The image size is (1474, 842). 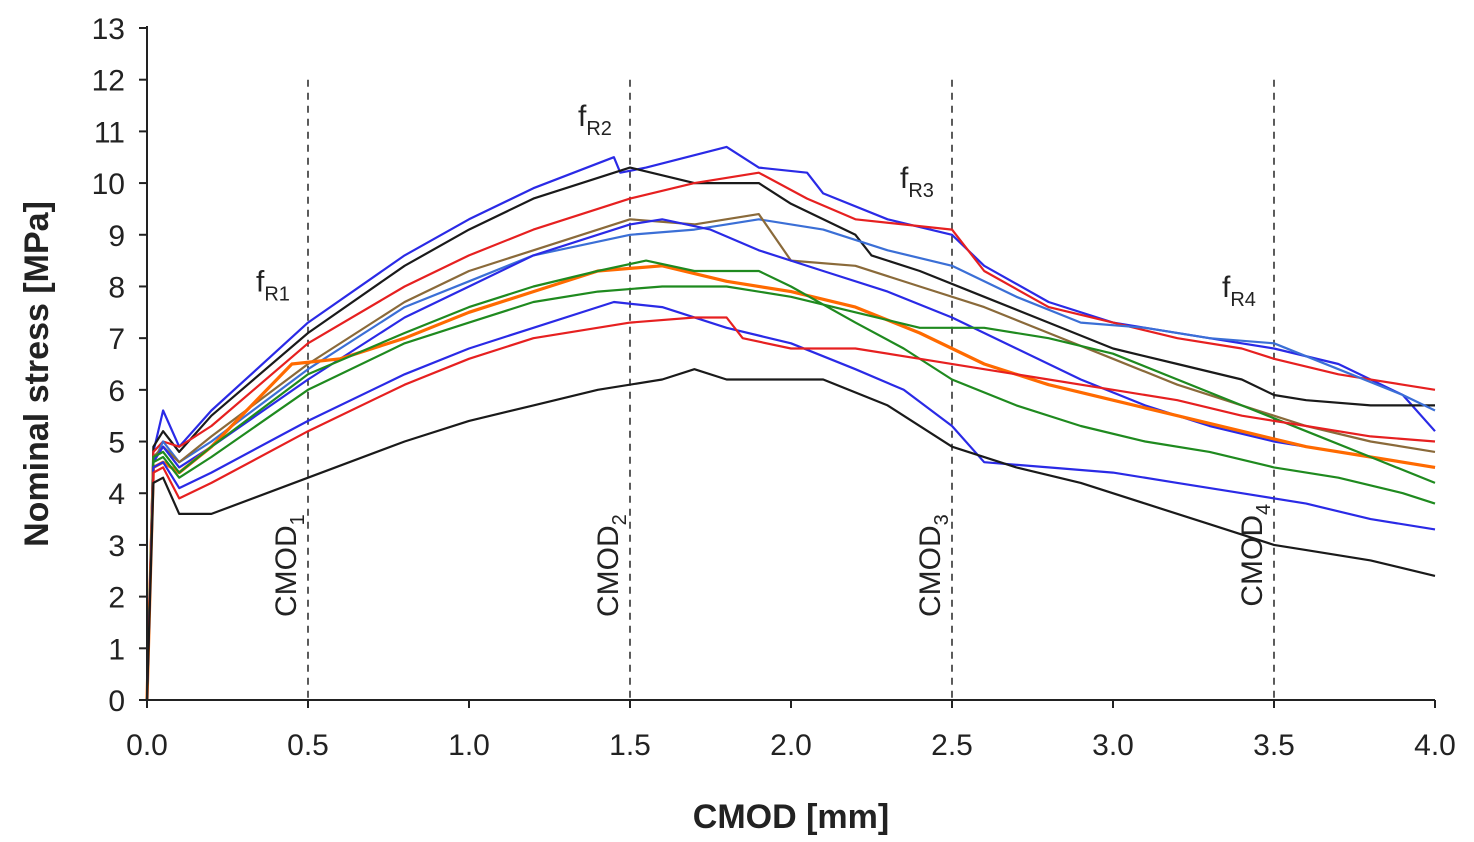 I want to click on x-tick-label: 2.0, so click(x=791, y=745).